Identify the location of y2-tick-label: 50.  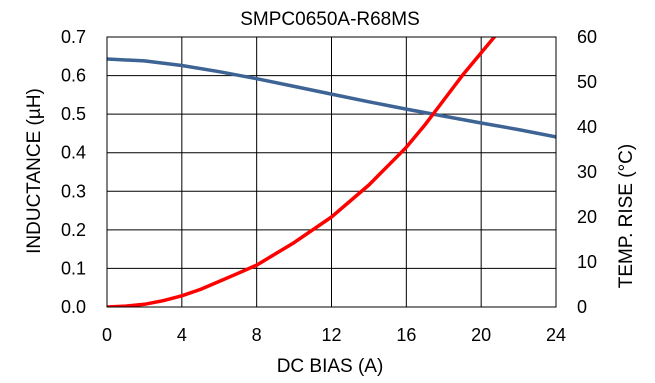
(587, 82).